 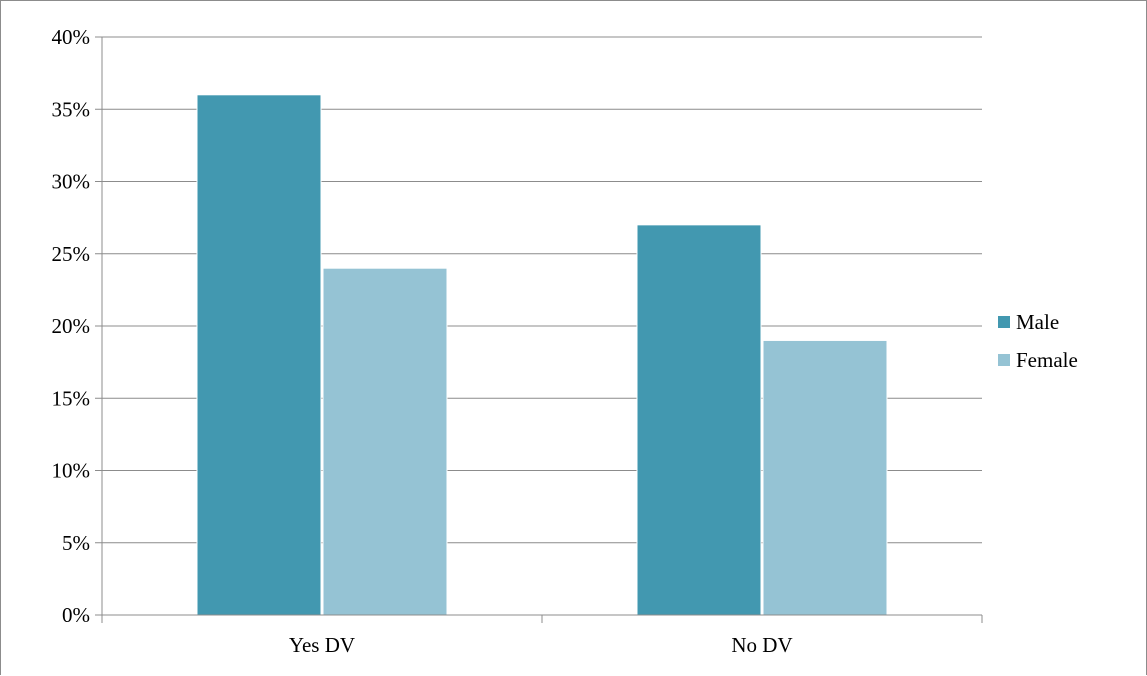 I want to click on bar-male-yes-dv, so click(x=259, y=355).